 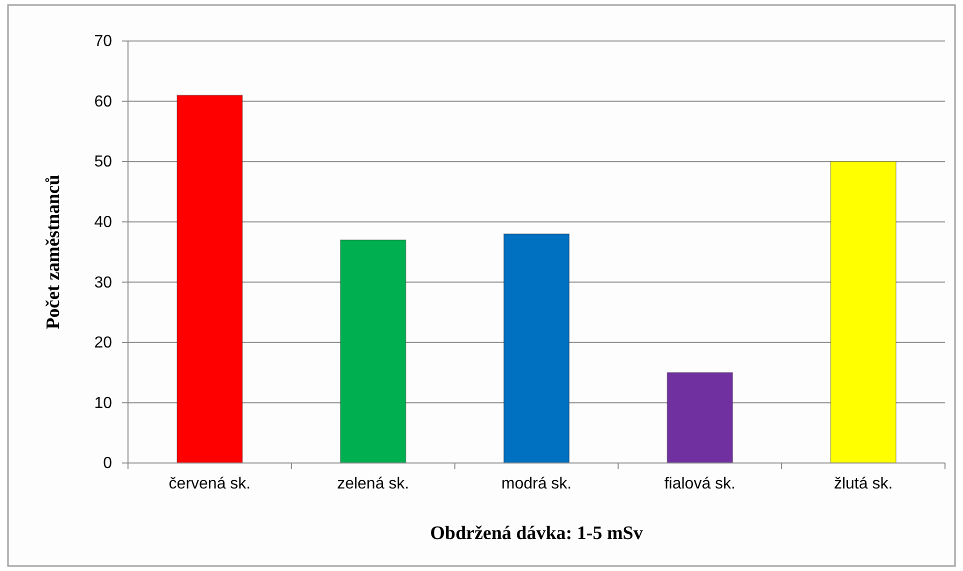 What do you see at coordinates (209, 483) in the screenshot?
I see `x-tick-label: červená sk.` at bounding box center [209, 483].